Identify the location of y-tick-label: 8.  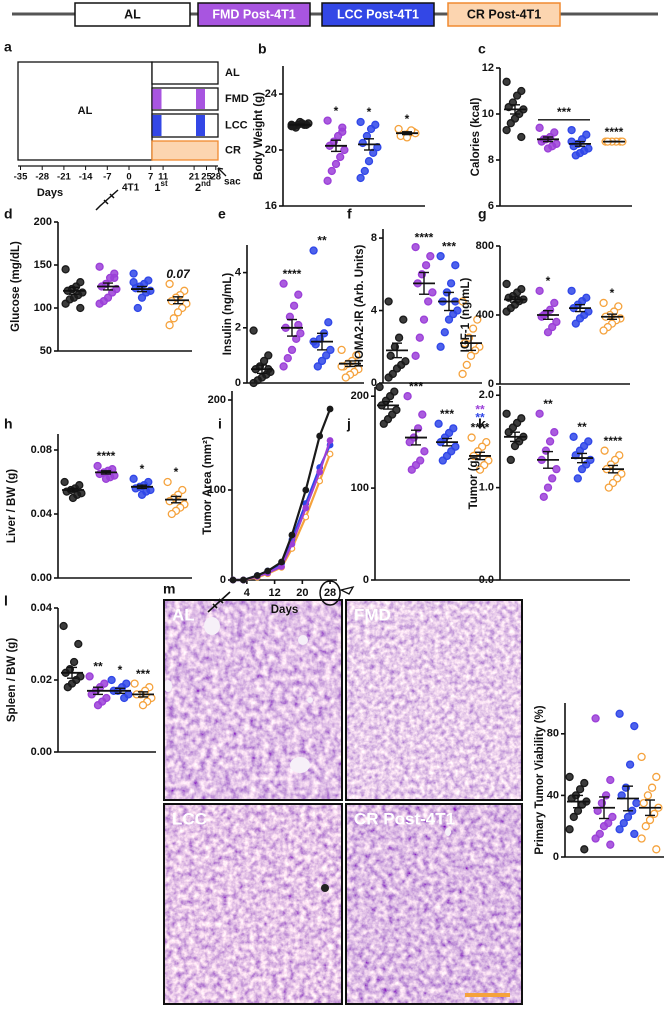
(374, 238).